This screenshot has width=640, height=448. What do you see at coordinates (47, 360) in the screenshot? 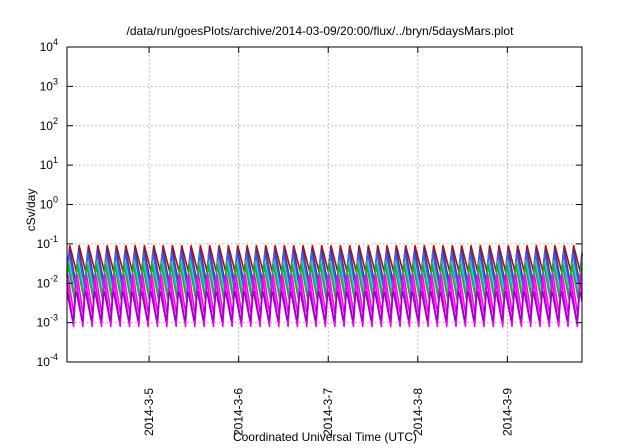
I see `y-tick-label: 10⁻⁴` at bounding box center [47, 360].